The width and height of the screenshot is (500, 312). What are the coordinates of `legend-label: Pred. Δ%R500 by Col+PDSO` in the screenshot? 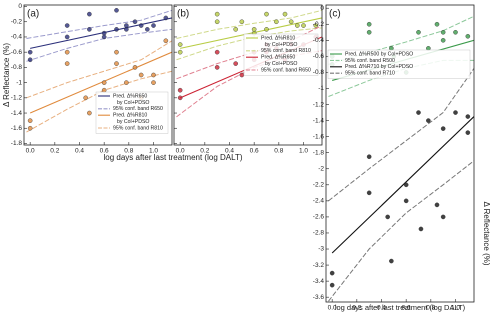 It's located at (379, 54).